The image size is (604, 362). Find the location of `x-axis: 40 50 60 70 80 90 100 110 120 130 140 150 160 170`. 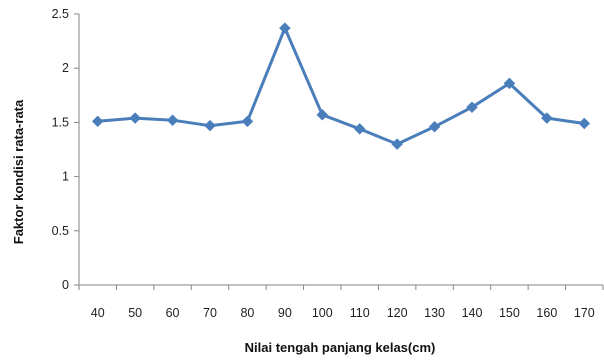

x-axis: 40 50 60 70 80 90 100 110 120 130 140 150 160 170 is located at coordinates (341, 302).